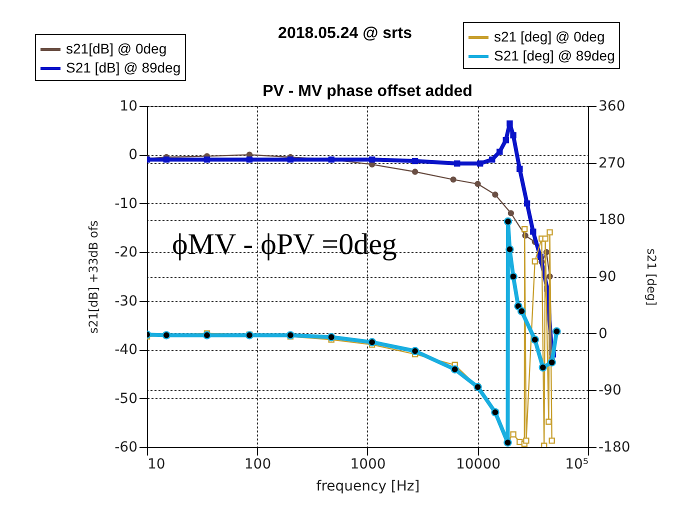 This screenshot has height=513, width=691. Describe the element at coordinates (549, 36) in the screenshot. I see `legend-label: s21 [deg] @ 0deg` at that location.